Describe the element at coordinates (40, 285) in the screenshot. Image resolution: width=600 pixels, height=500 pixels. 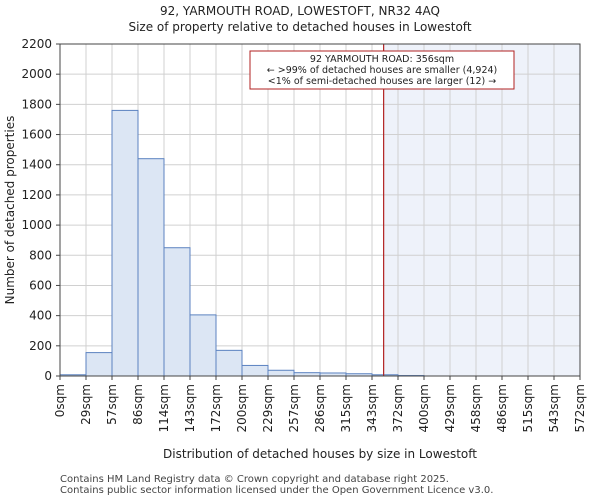
I see `y-tick-label: 600` at that location.